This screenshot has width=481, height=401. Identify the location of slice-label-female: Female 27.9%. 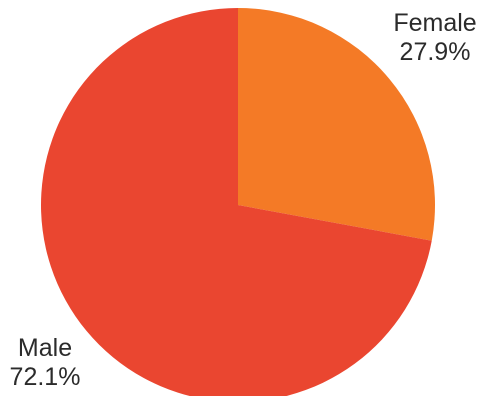
(434, 38).